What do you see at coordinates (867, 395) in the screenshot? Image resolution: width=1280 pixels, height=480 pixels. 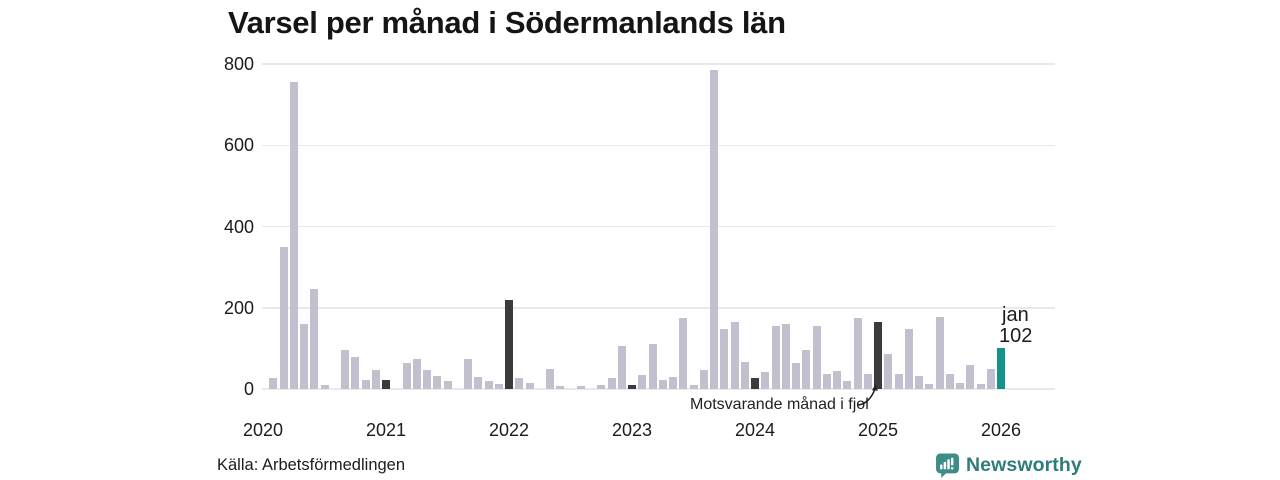 I see `annotation-arrow-icon` at bounding box center [867, 395].